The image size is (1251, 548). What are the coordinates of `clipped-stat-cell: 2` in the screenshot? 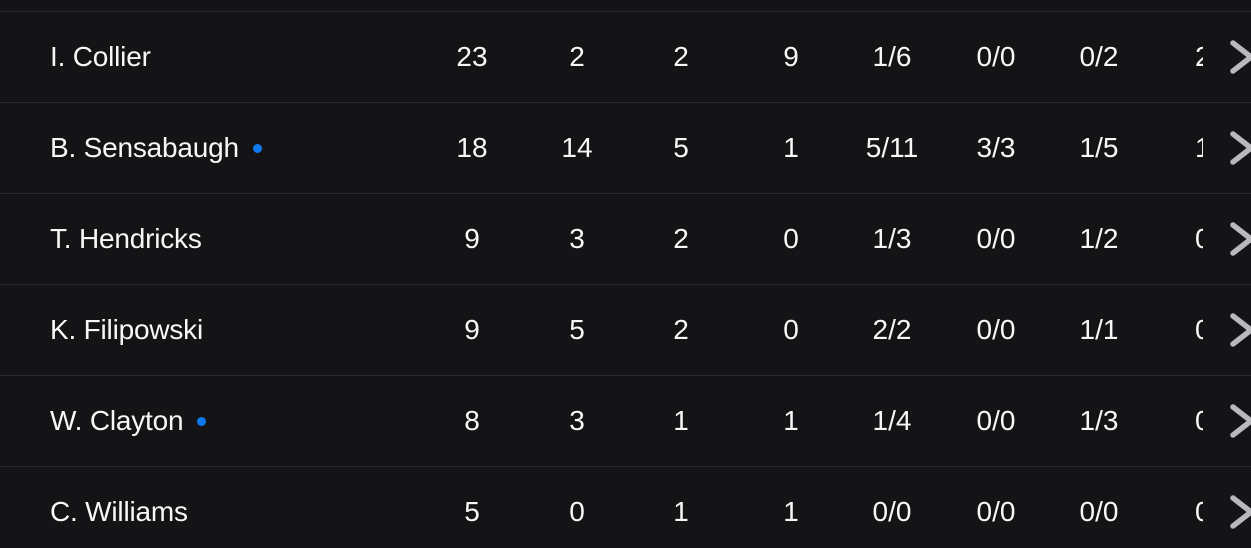 It's located at (1199, 56).